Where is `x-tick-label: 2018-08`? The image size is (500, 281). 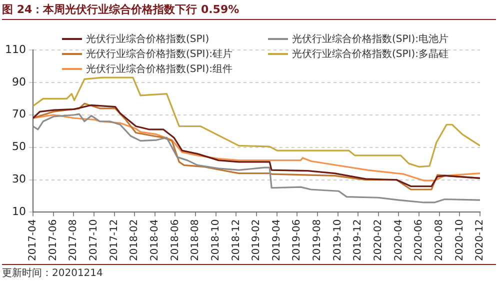 x-tick-label: 2018-08 is located at coordinates (196, 240).